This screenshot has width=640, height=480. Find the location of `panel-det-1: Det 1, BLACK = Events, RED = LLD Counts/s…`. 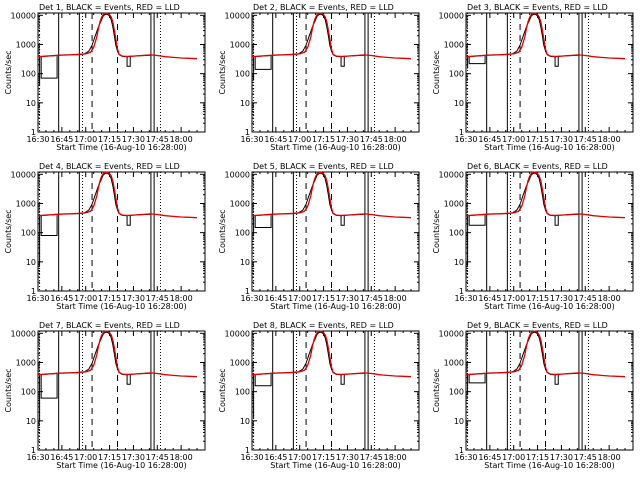

panel-det-1: Det 1, BLACK = Events, RED = LLD Counts/s… is located at coordinates (105, 77).